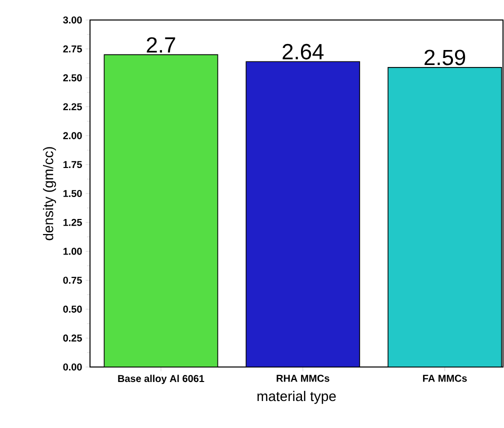  I want to click on x-tick-label: FA MMCs, so click(445, 378).